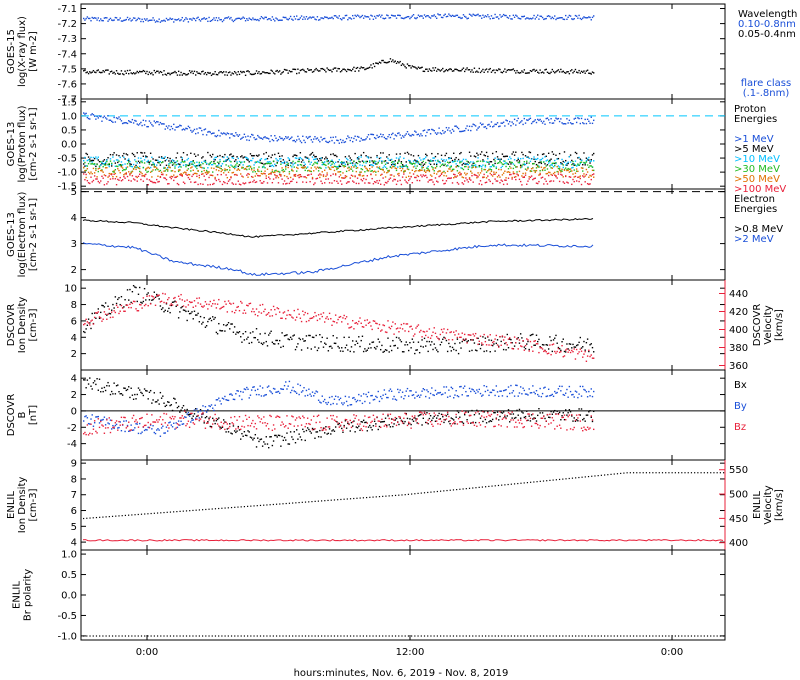 The width and height of the screenshot is (800, 680). I want to click on y-axis-label-line: DSCOVR, so click(11, 325).